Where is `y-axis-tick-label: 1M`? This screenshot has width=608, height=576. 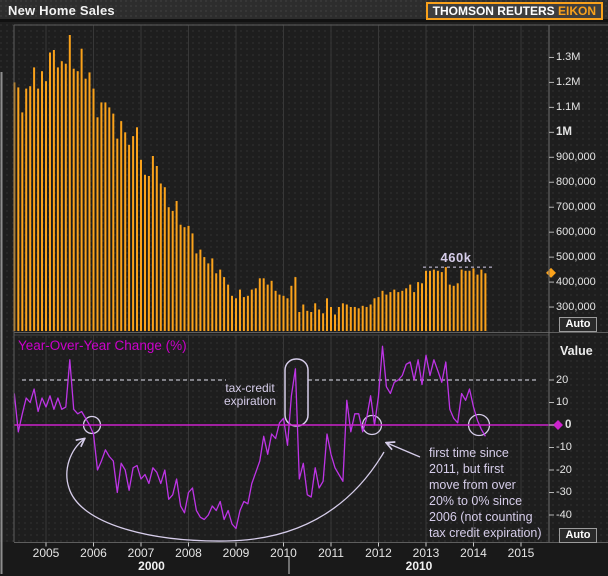 y-axis-tick-label: 1M is located at coordinates (564, 131).